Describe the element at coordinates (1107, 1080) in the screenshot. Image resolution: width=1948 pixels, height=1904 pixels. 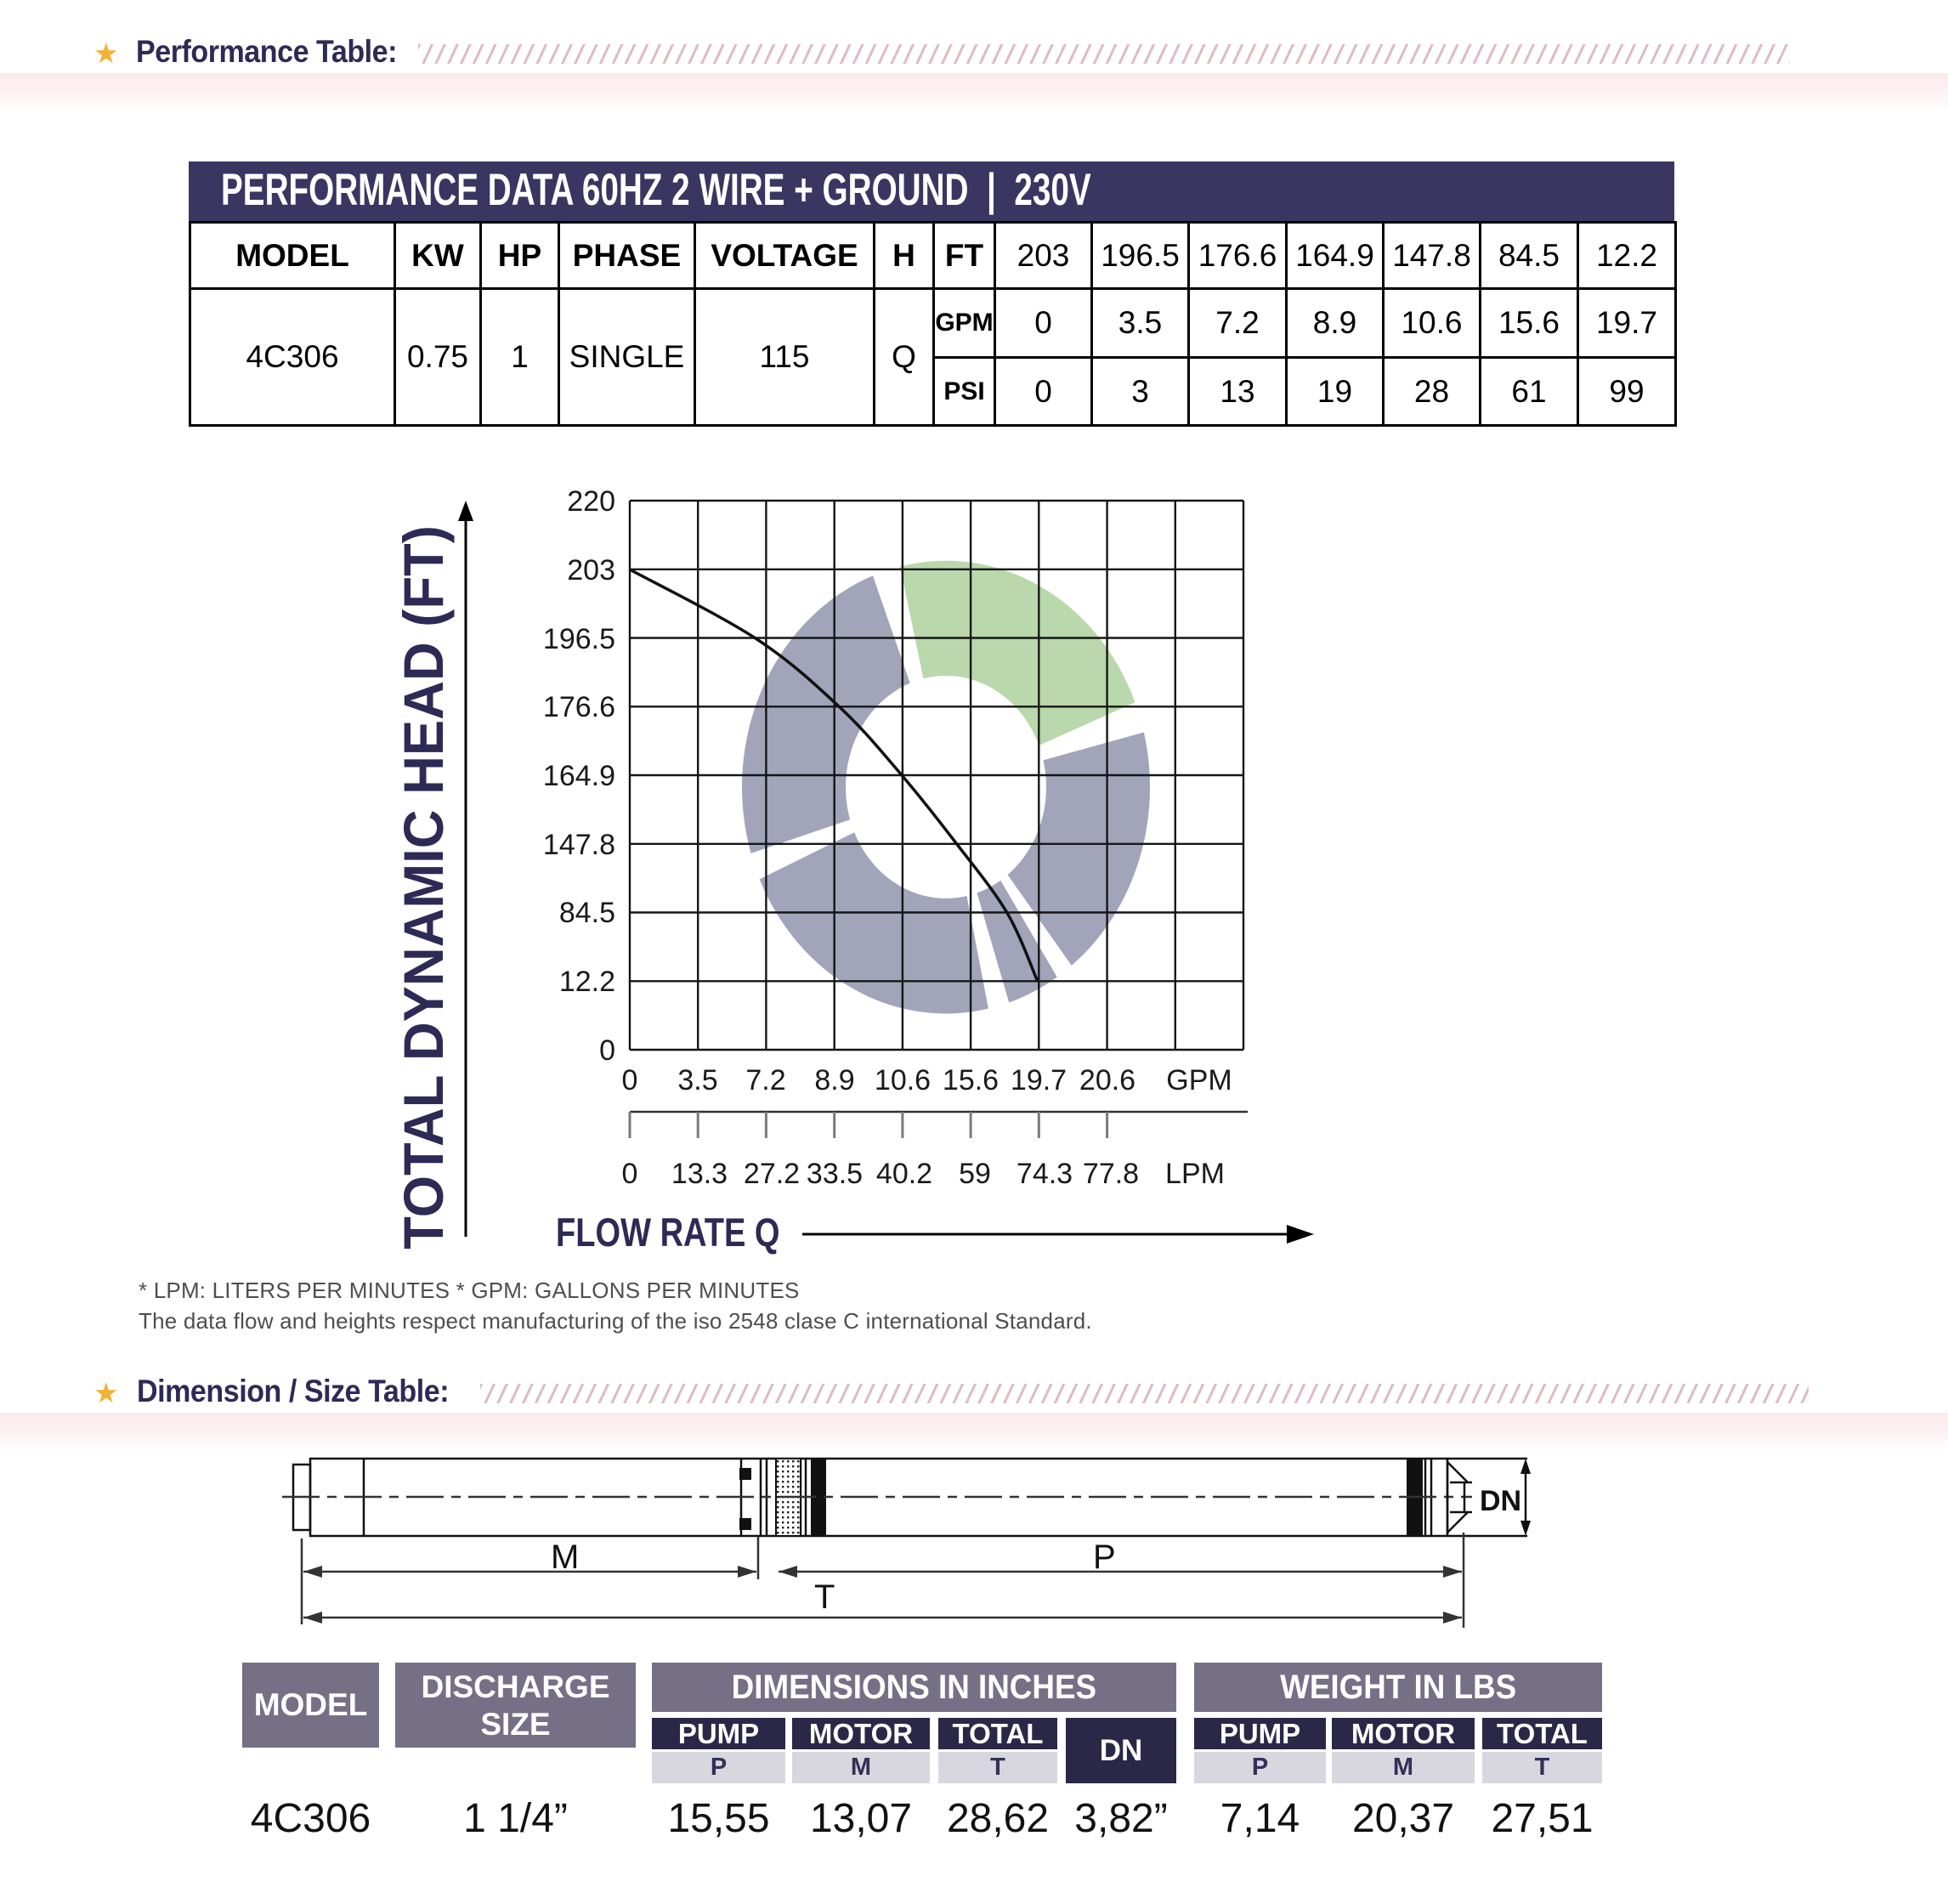
I see `svg-text: 20.6` at that location.